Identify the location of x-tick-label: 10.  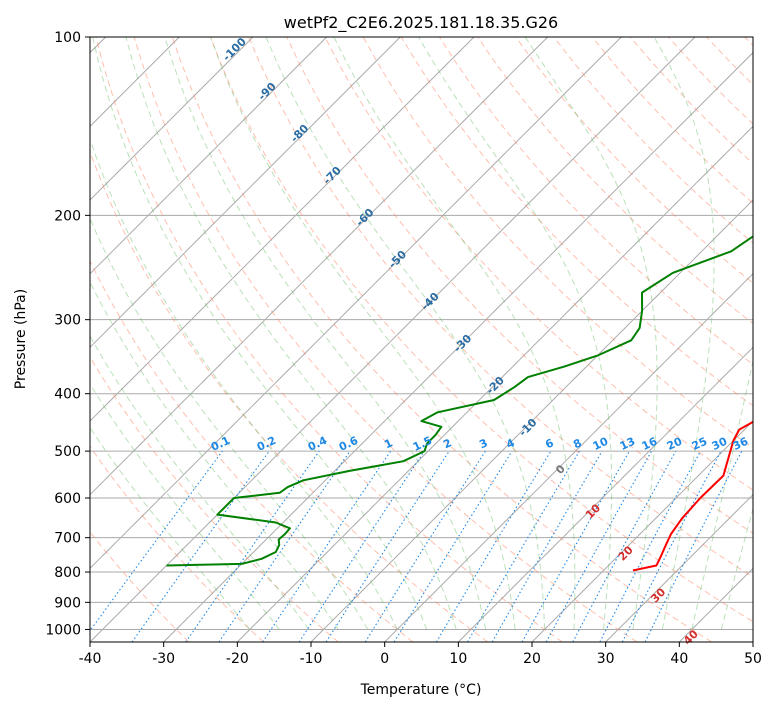
(458, 659).